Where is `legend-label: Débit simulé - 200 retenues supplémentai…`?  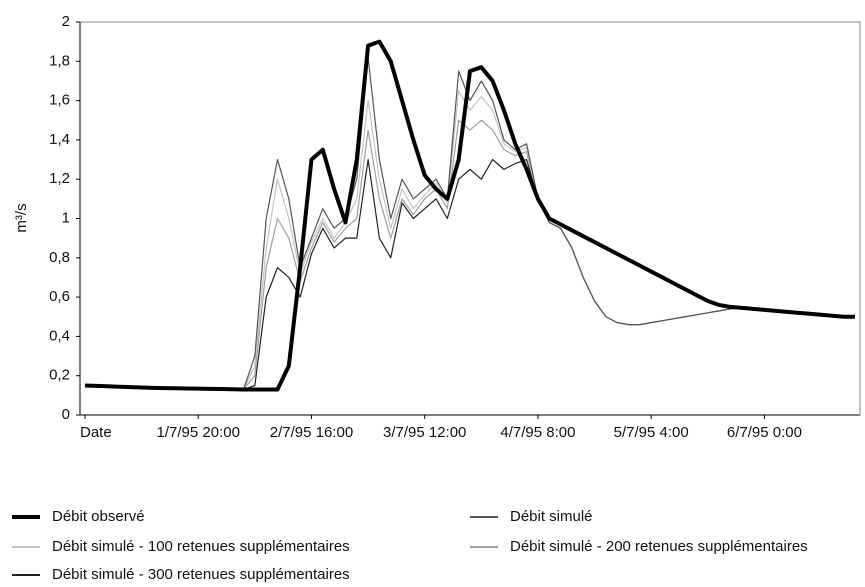 legend-label: Débit simulé - 200 retenues supplémentai… is located at coordinates (659, 546).